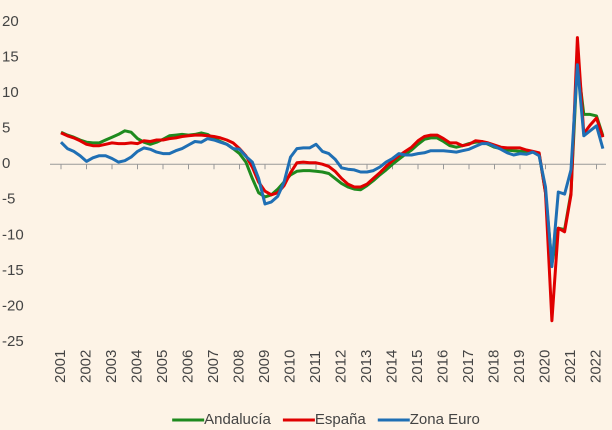  What do you see at coordinates (493, 366) in the screenshot?
I see `x-tick-label: 2018` at bounding box center [493, 366].